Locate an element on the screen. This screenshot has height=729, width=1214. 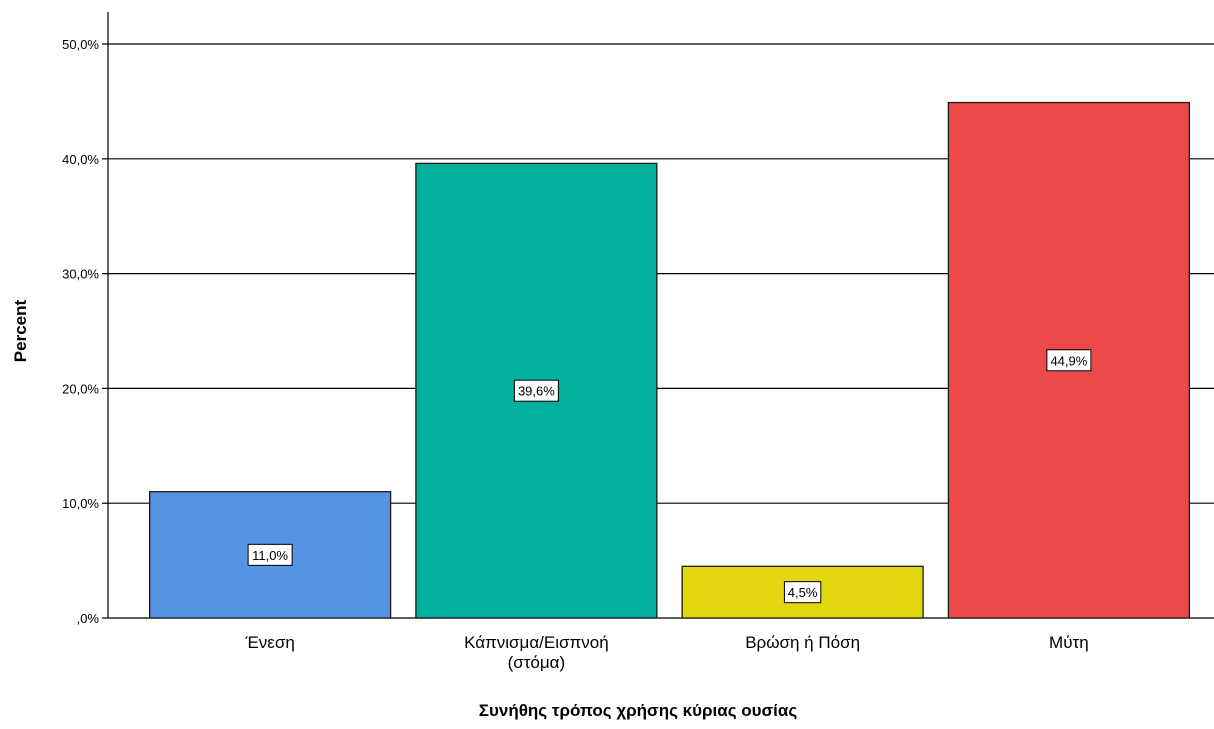
x-tick-label: Μύτη is located at coordinates (1069, 642).